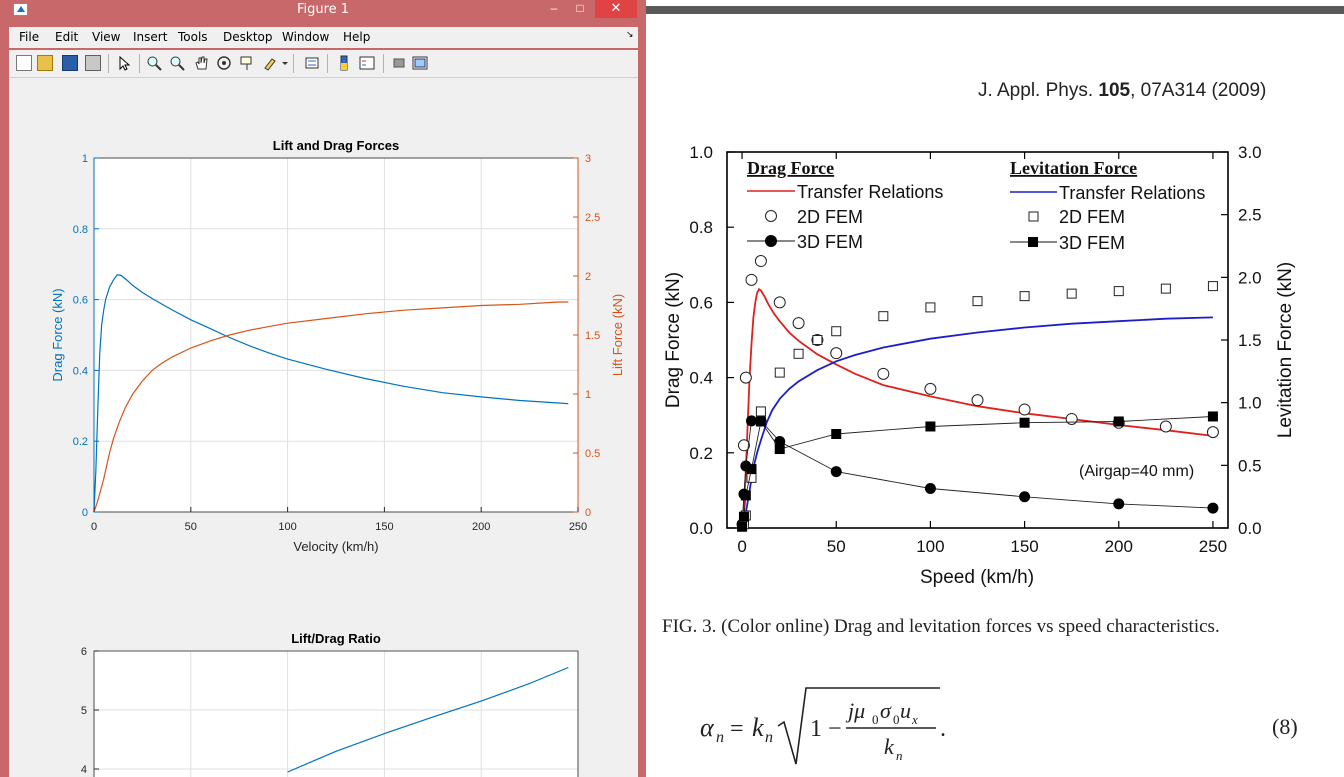 The image size is (1344, 777). I want to click on axes1-y-label-left: Drag Force (kN), so click(57, 334).